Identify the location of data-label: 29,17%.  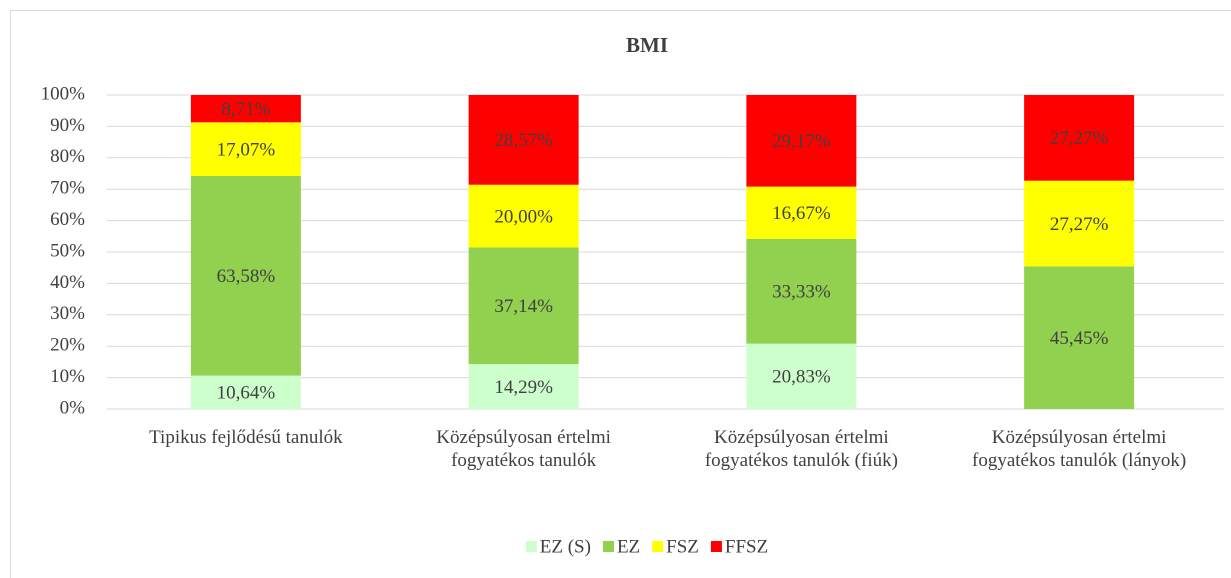
(801, 141).